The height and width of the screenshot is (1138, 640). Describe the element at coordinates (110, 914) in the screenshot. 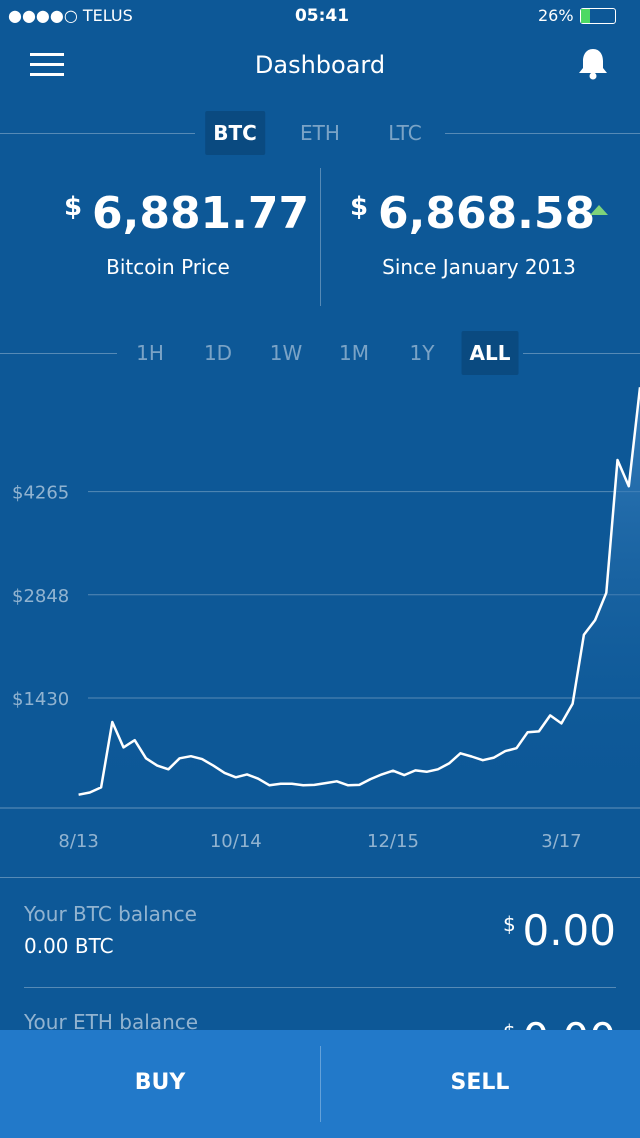

I see `balance-label: Your BTC balance` at that location.